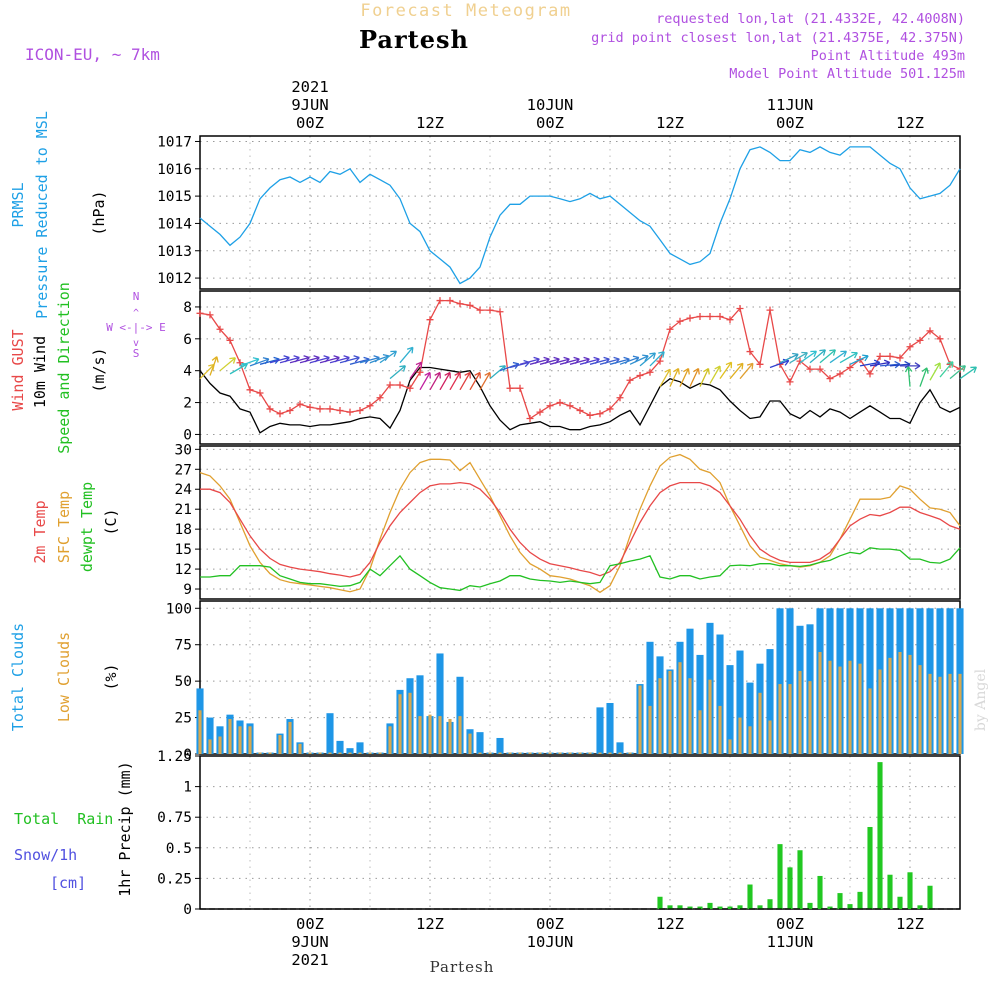  Describe the element at coordinates (309, 105) in the screenshot. I see `top-time-label: 9JUN` at that location.